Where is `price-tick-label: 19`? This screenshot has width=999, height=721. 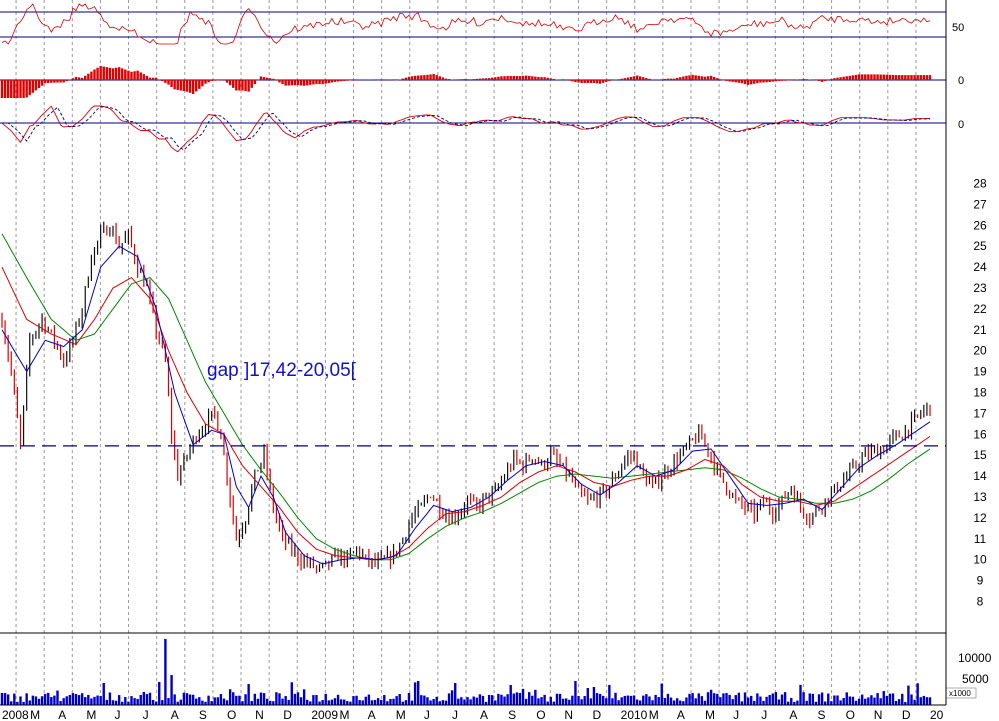 price-tick-label: 19 is located at coordinates (980, 372).